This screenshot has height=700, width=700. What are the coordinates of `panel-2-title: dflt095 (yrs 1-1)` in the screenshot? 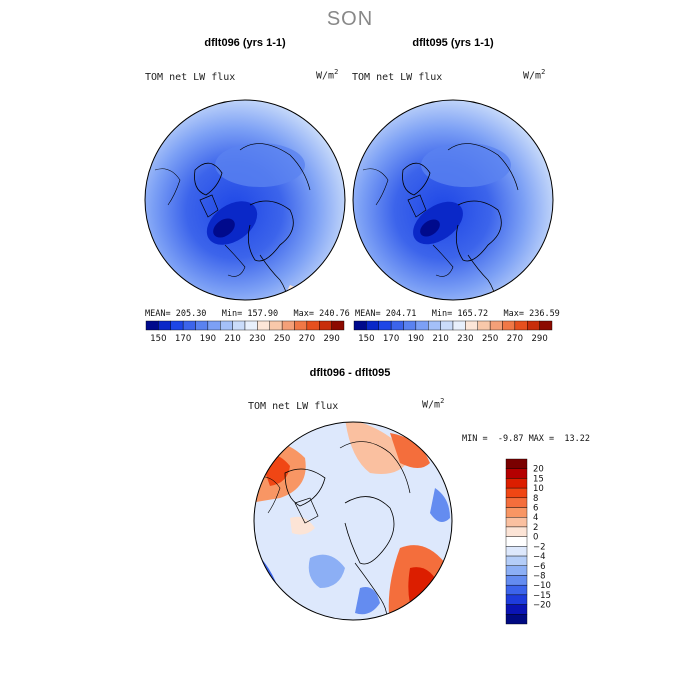 It's located at (453, 43).